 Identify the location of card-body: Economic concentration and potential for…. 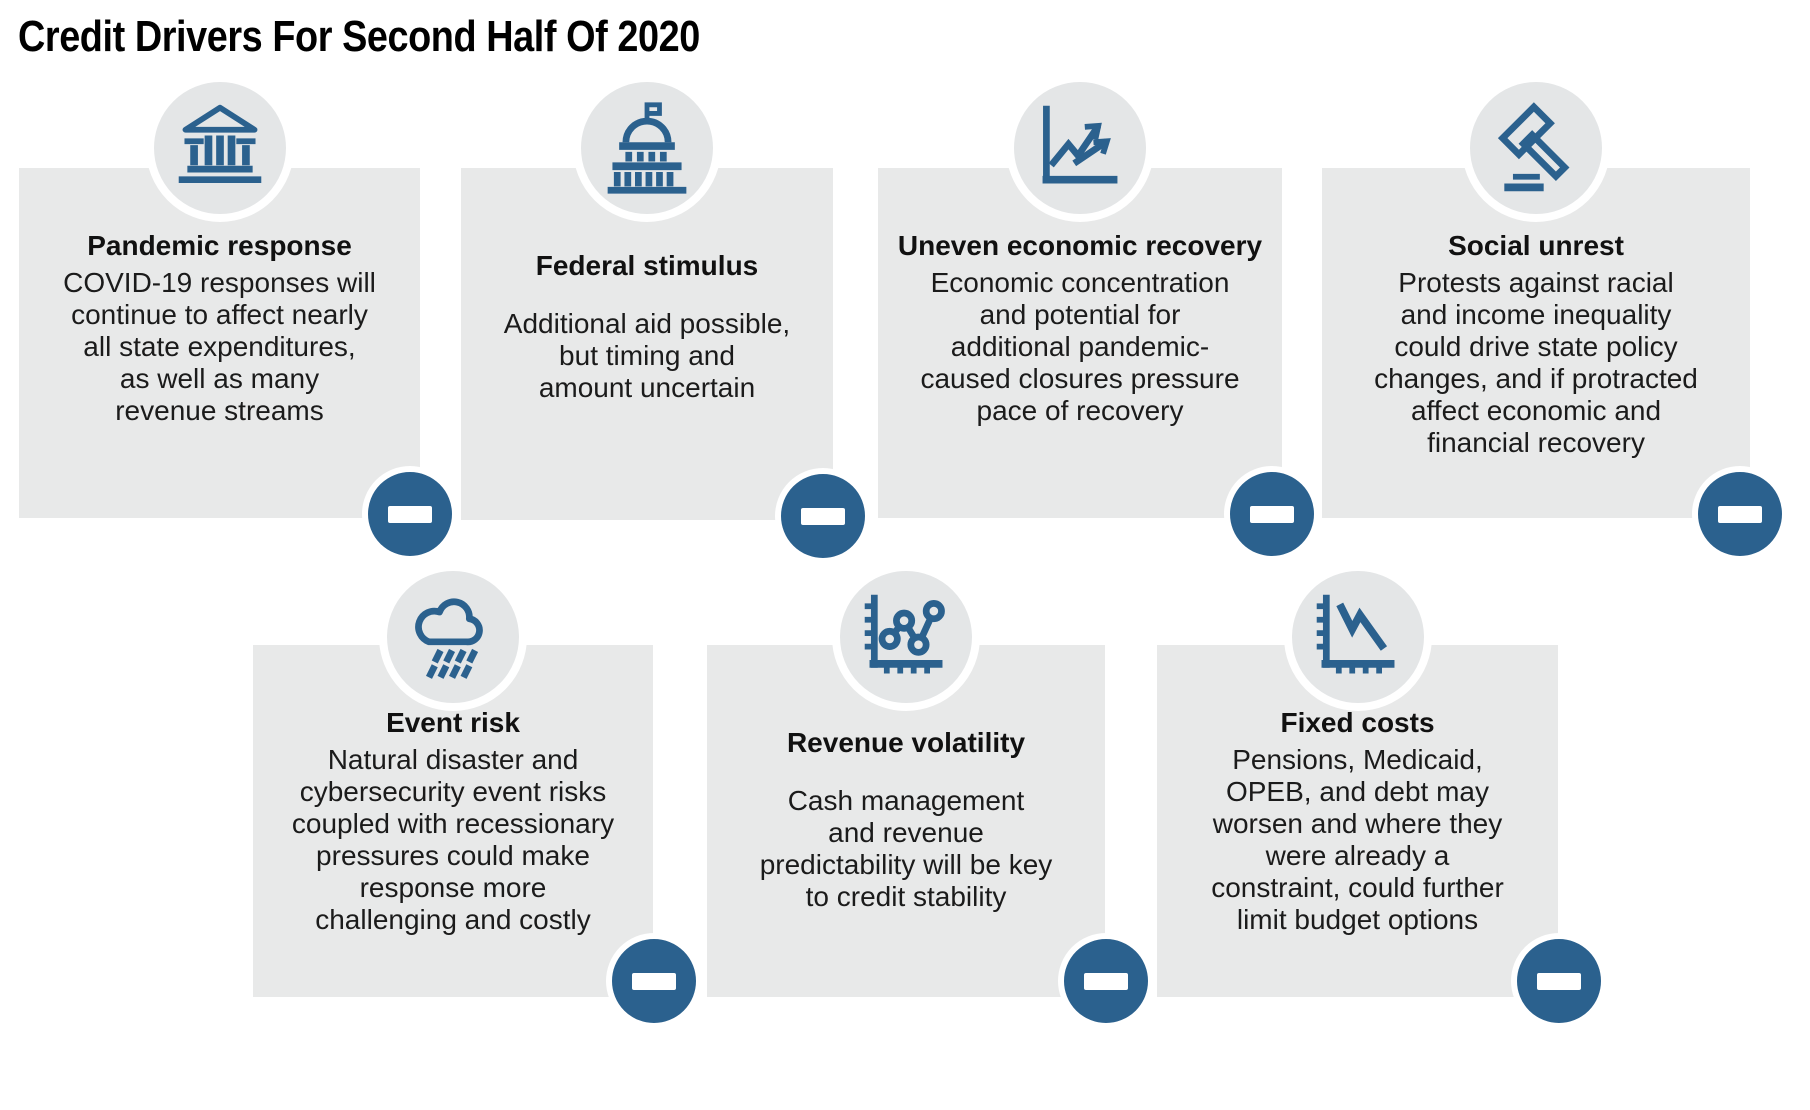
(1080, 346).